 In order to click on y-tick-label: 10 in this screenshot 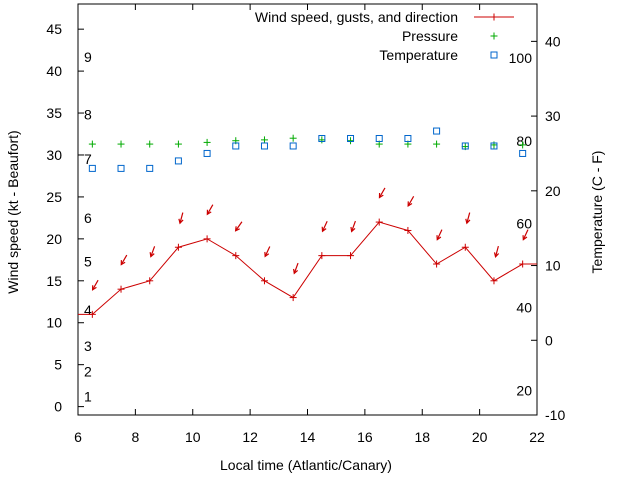, I will do `click(54, 323)`.